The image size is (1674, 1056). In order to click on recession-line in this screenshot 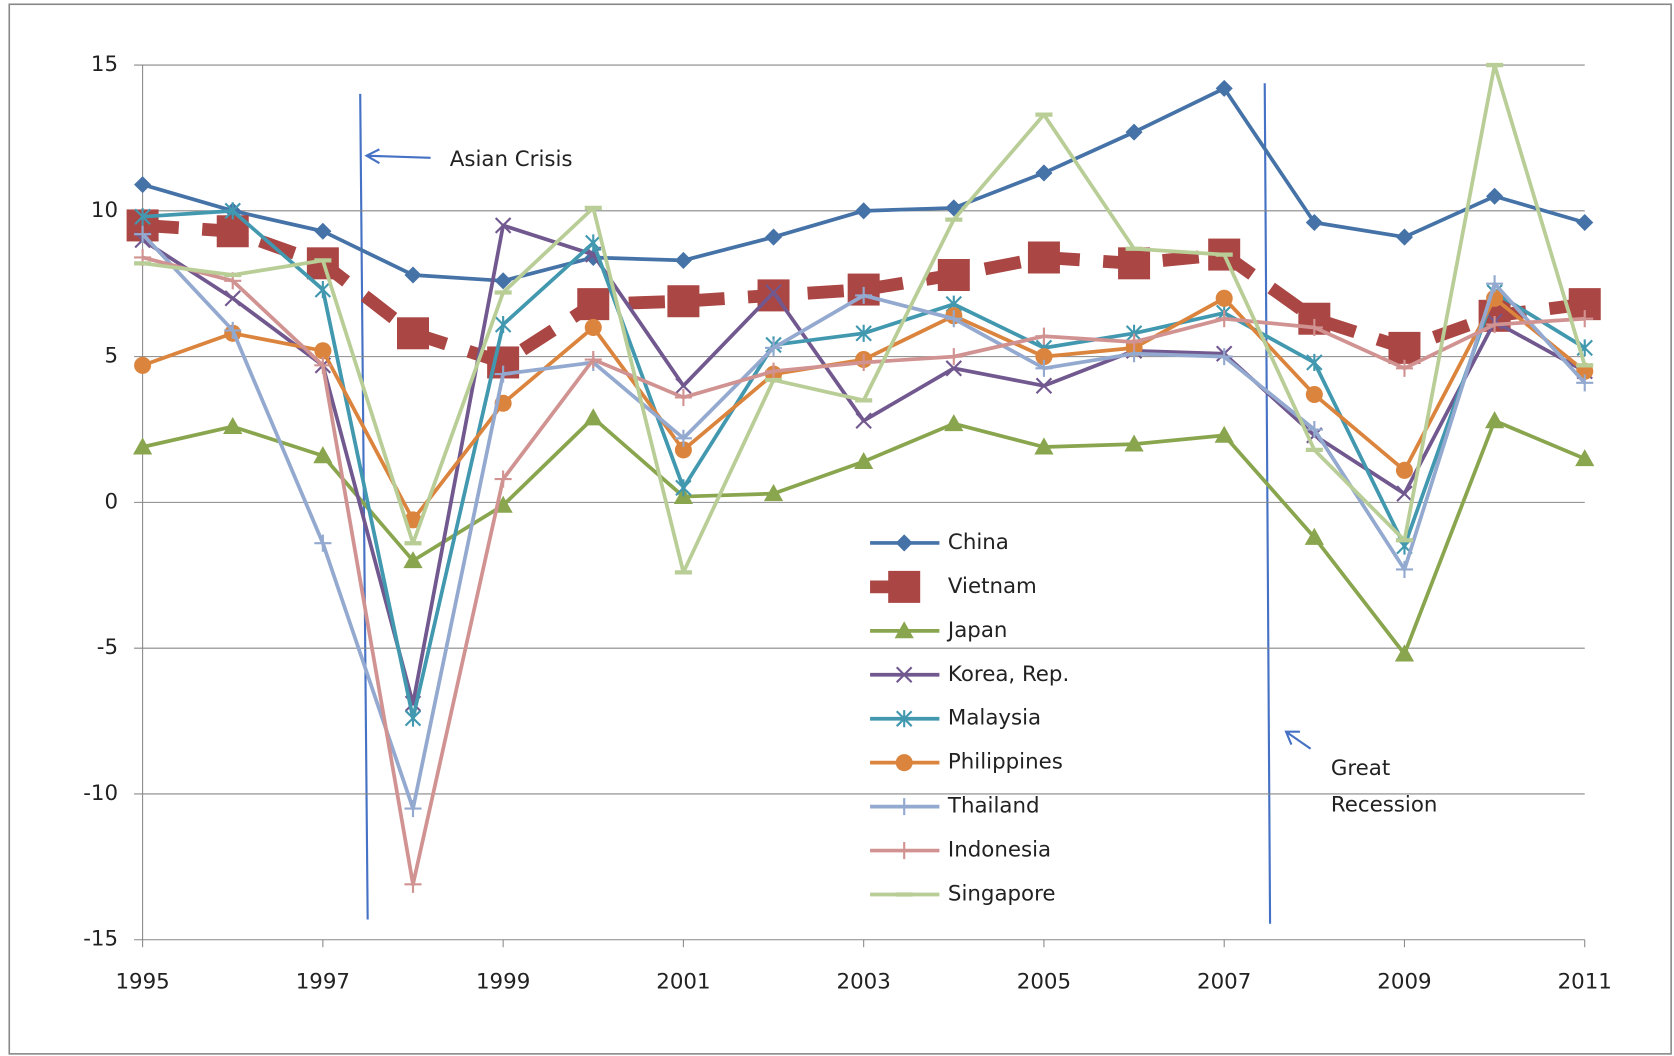, I will do `click(1267, 503)`.